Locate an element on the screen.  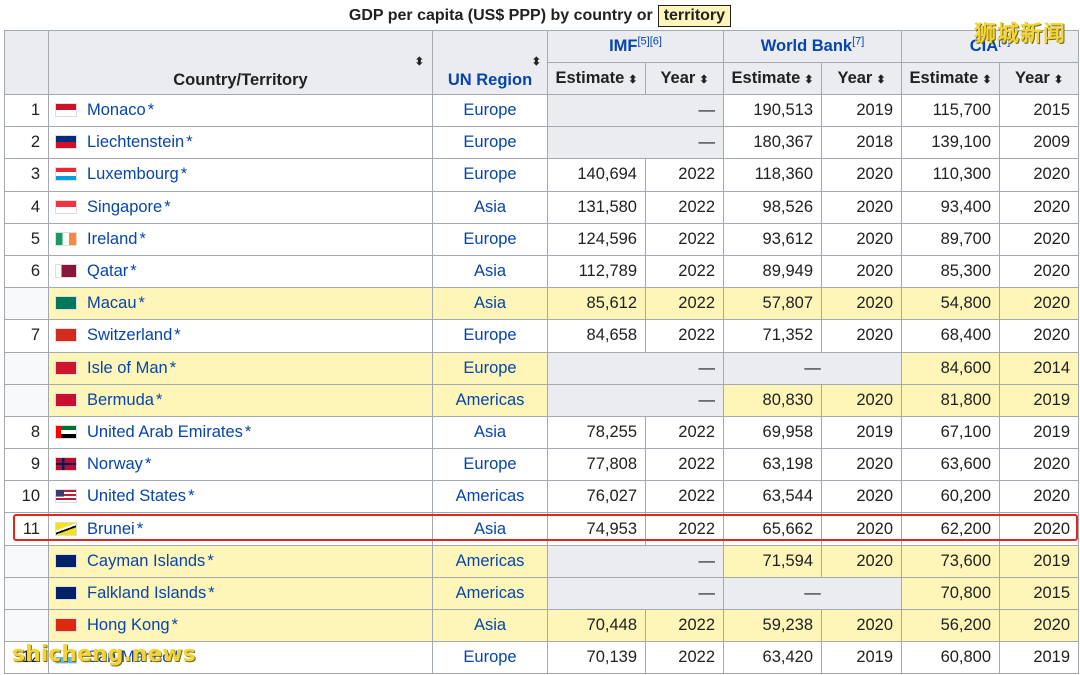
country-column-header: Country/Territory ⬍ is located at coordinates (240, 62).